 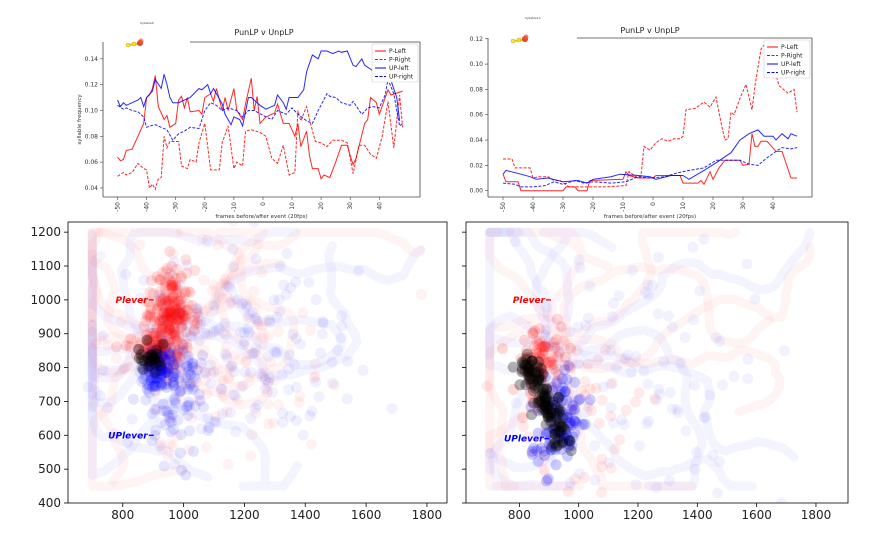 I want to click on x-tick-label: -10, so click(x=234, y=207).